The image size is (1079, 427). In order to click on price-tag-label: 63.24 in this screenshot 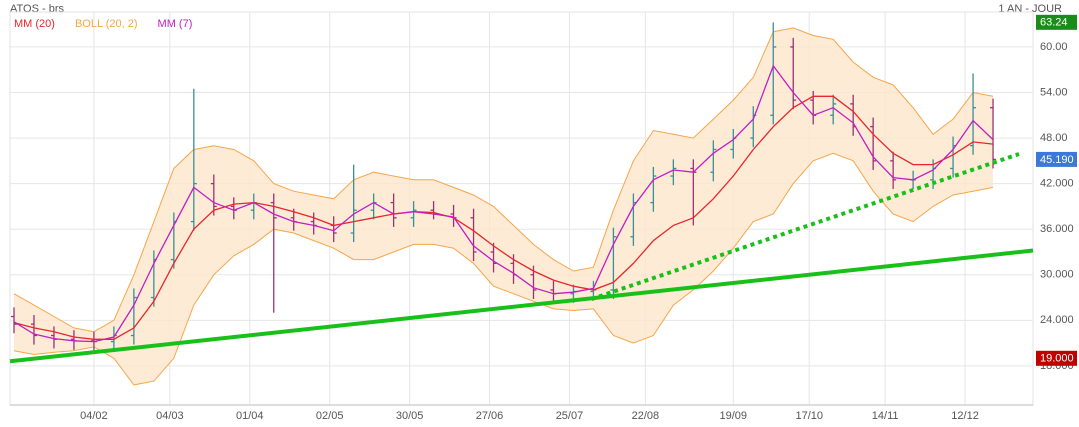, I will do `click(1054, 23)`.